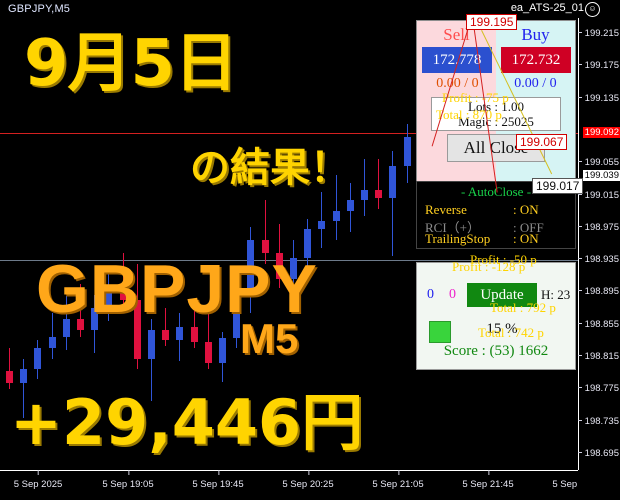 The width and height of the screenshot is (620, 500). What do you see at coordinates (503, 259) in the screenshot?
I see `floating-profit-a: Profit : -50 p` at bounding box center [503, 259].